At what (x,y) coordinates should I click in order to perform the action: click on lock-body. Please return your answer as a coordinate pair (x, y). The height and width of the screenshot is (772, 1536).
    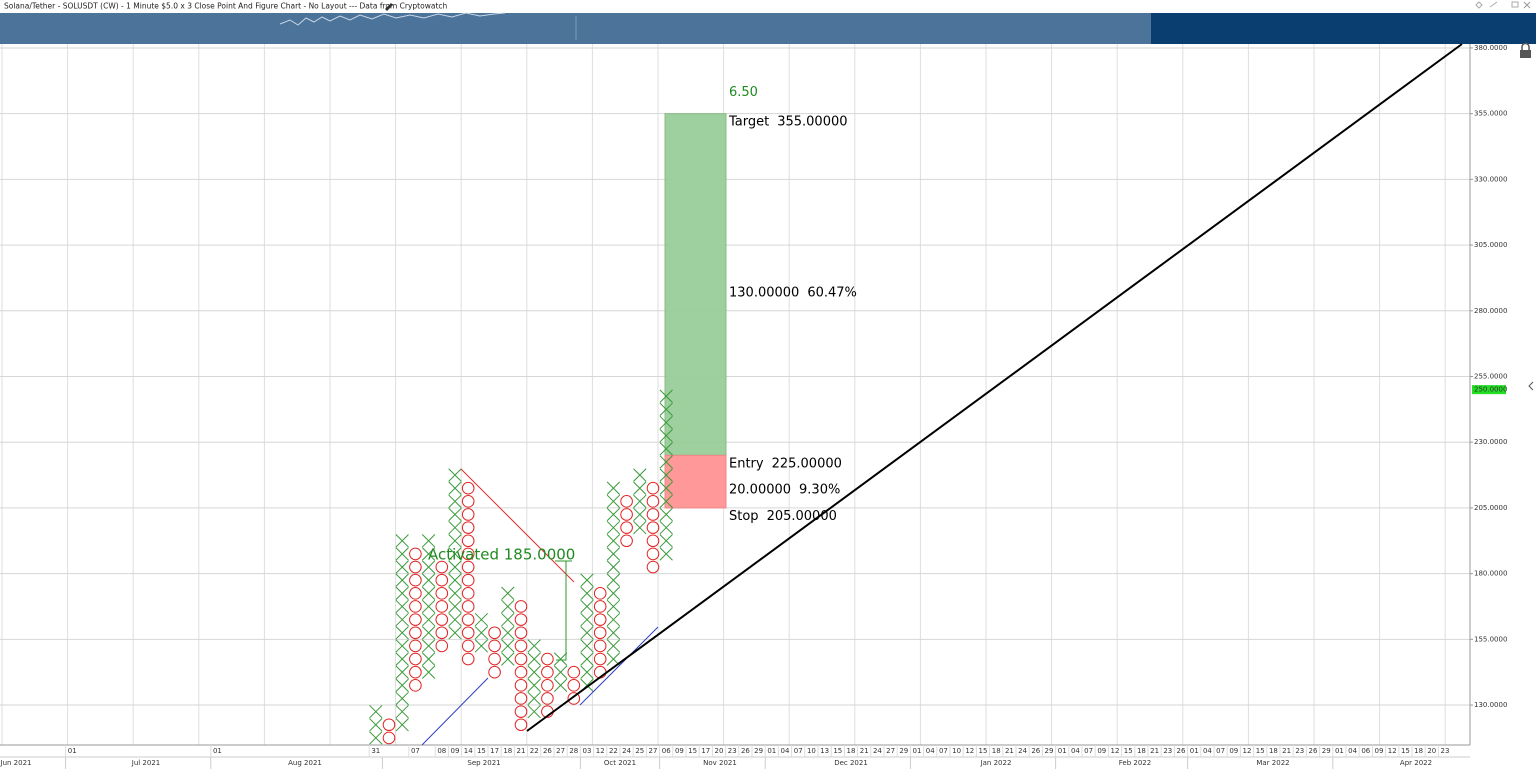
    Looking at the image, I should click on (1525, 54).